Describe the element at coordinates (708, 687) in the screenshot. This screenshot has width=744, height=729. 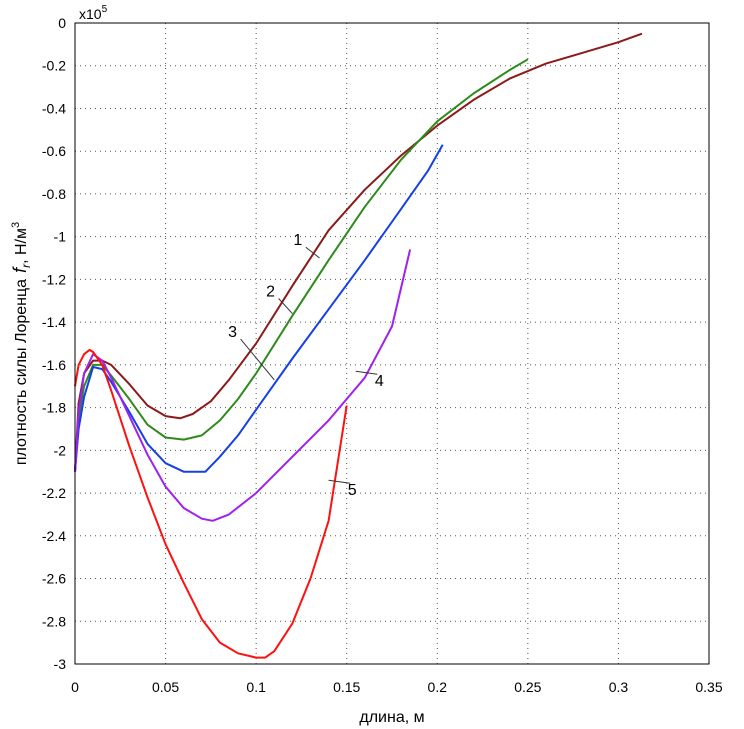
I see `x-tick-label: 0.35` at that location.